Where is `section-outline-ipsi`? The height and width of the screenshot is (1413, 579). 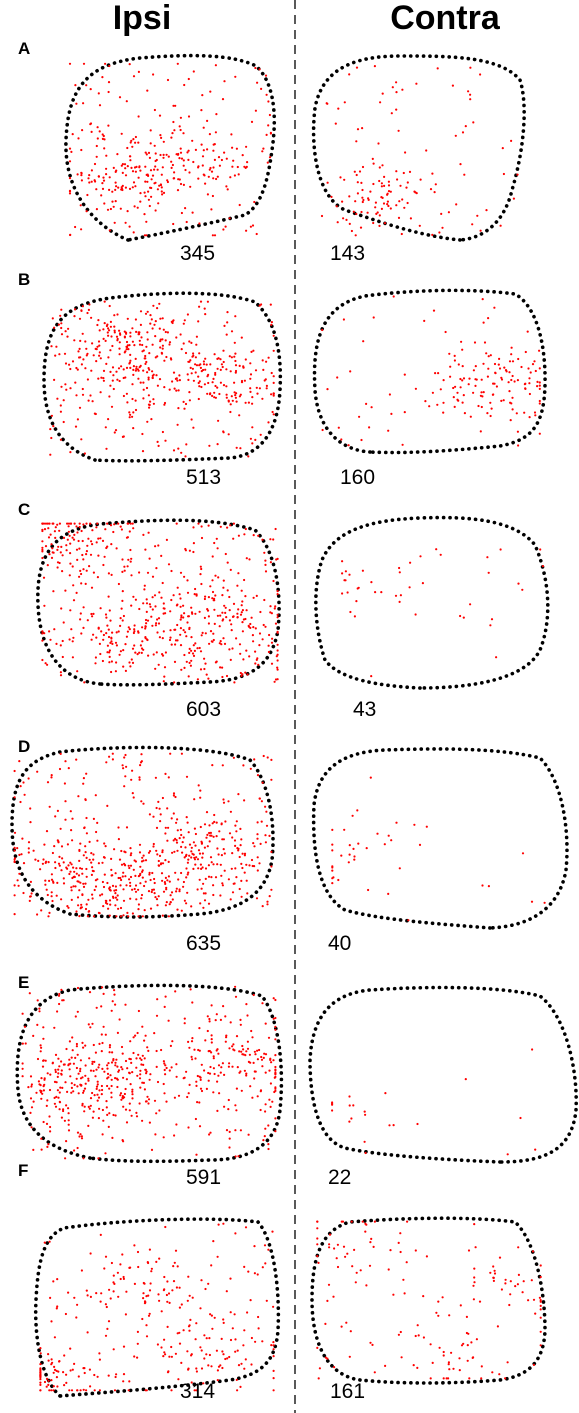
section-outline-ipsi is located at coordinates (158, 602).